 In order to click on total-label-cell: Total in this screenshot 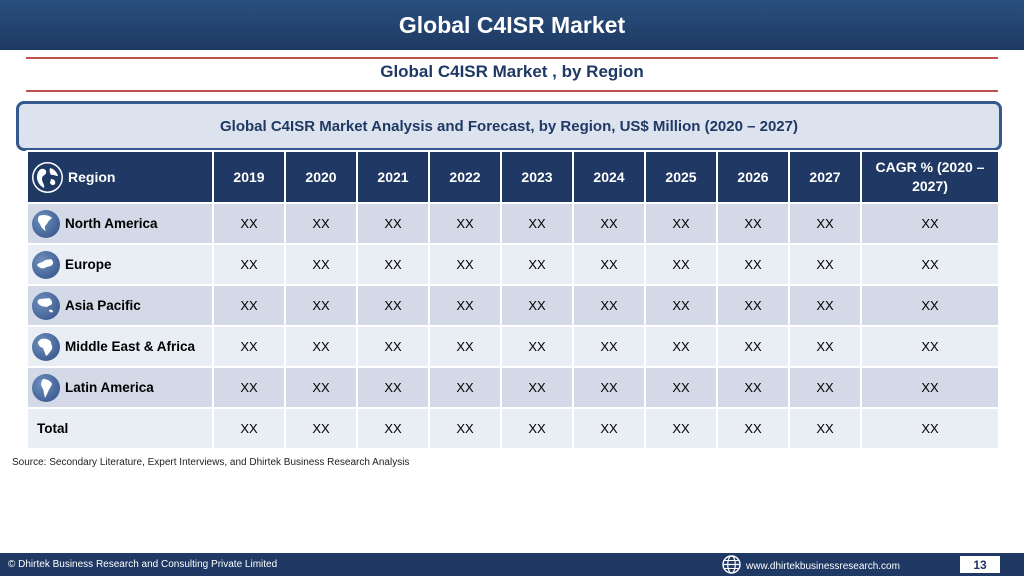, I will do `click(120, 428)`.